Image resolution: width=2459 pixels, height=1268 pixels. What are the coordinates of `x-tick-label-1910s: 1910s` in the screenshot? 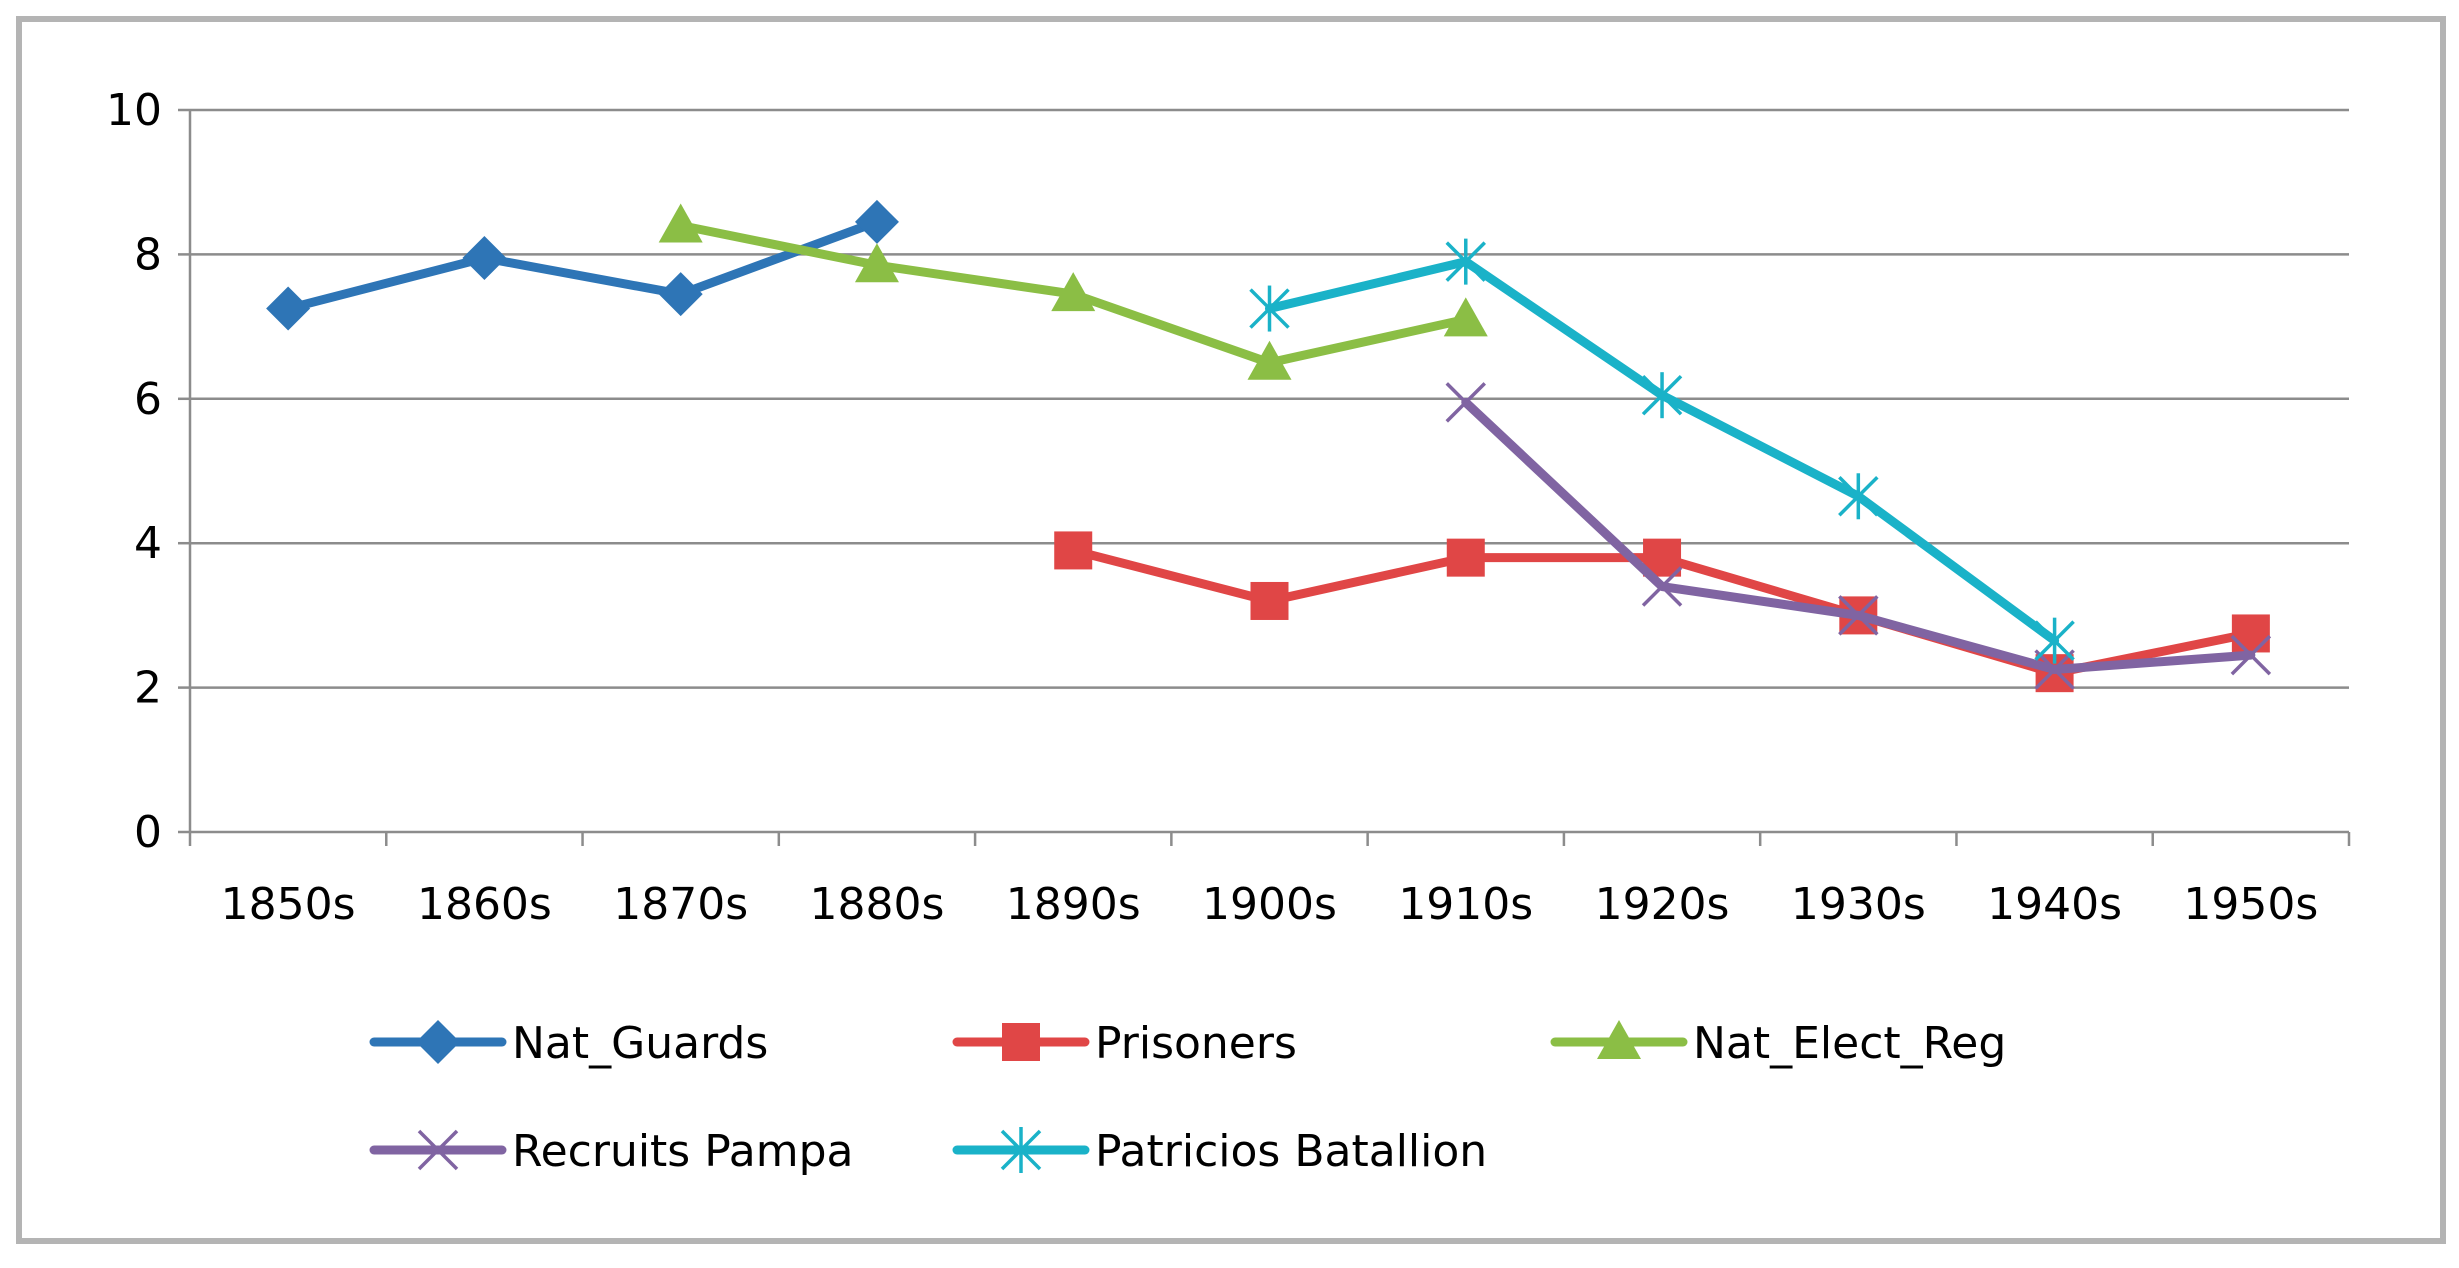 It's located at (1465, 904).